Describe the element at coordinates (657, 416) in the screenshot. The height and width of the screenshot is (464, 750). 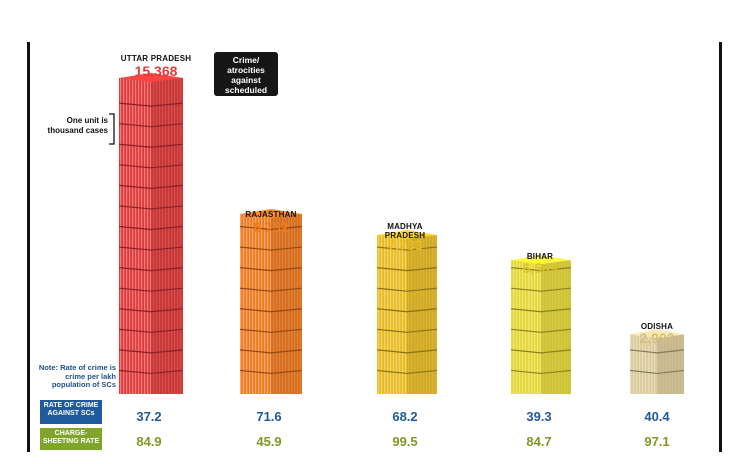
I see `rate-odisha: 40.4` at that location.